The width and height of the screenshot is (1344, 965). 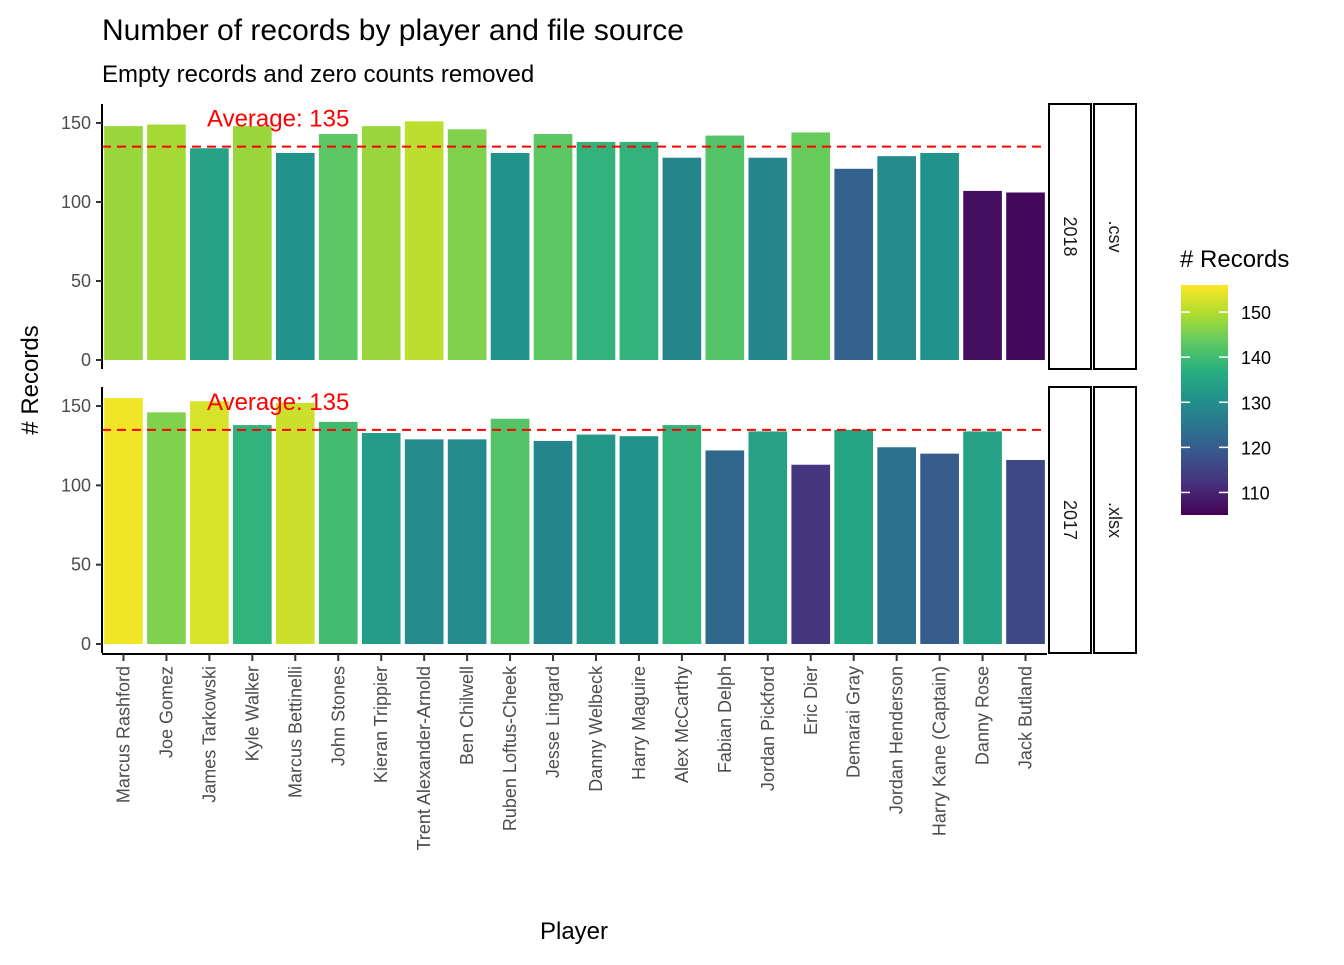 I want to click on legend-tick-label: 110, so click(x=1255, y=493).